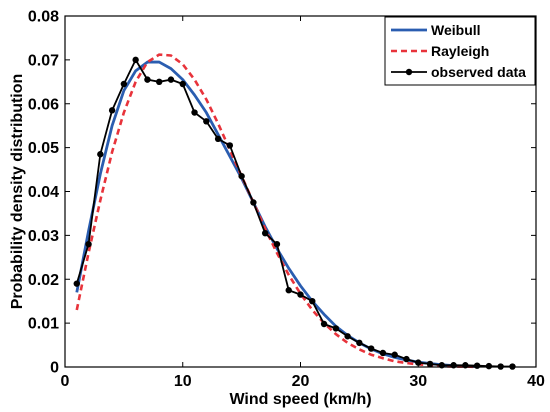 This screenshot has height=412, width=550. What do you see at coordinates (456, 30) in the screenshot?
I see `legend-label: Weibull` at bounding box center [456, 30].